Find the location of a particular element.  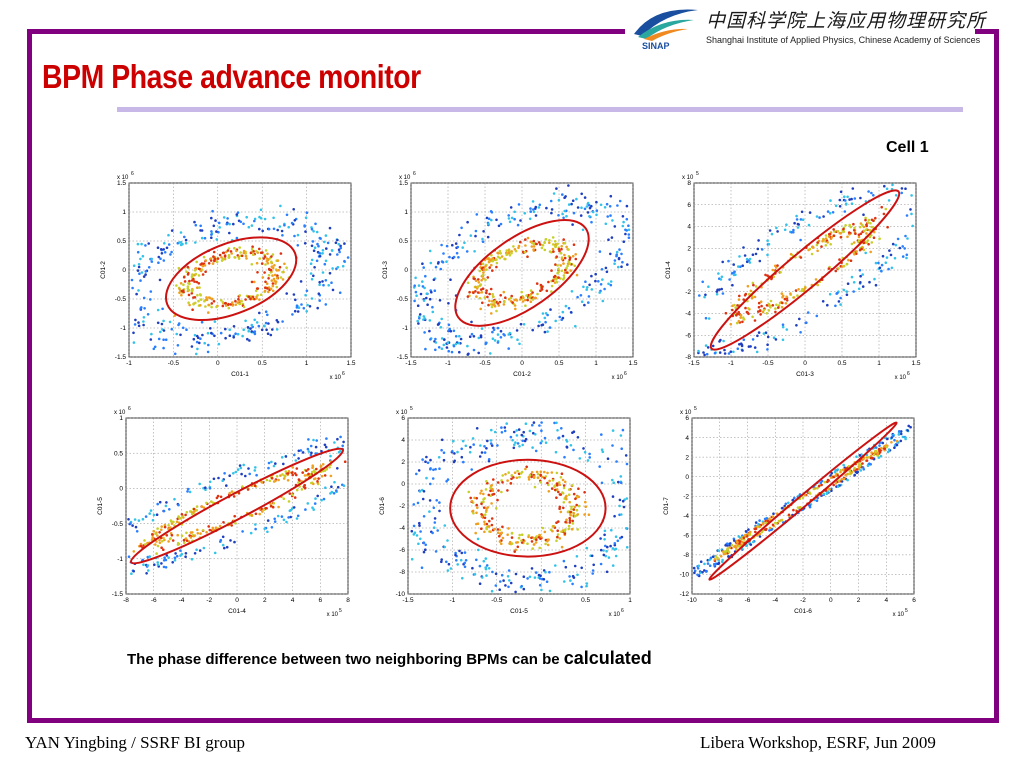

y-tick-label: 0 is located at coordinates (121, 489).